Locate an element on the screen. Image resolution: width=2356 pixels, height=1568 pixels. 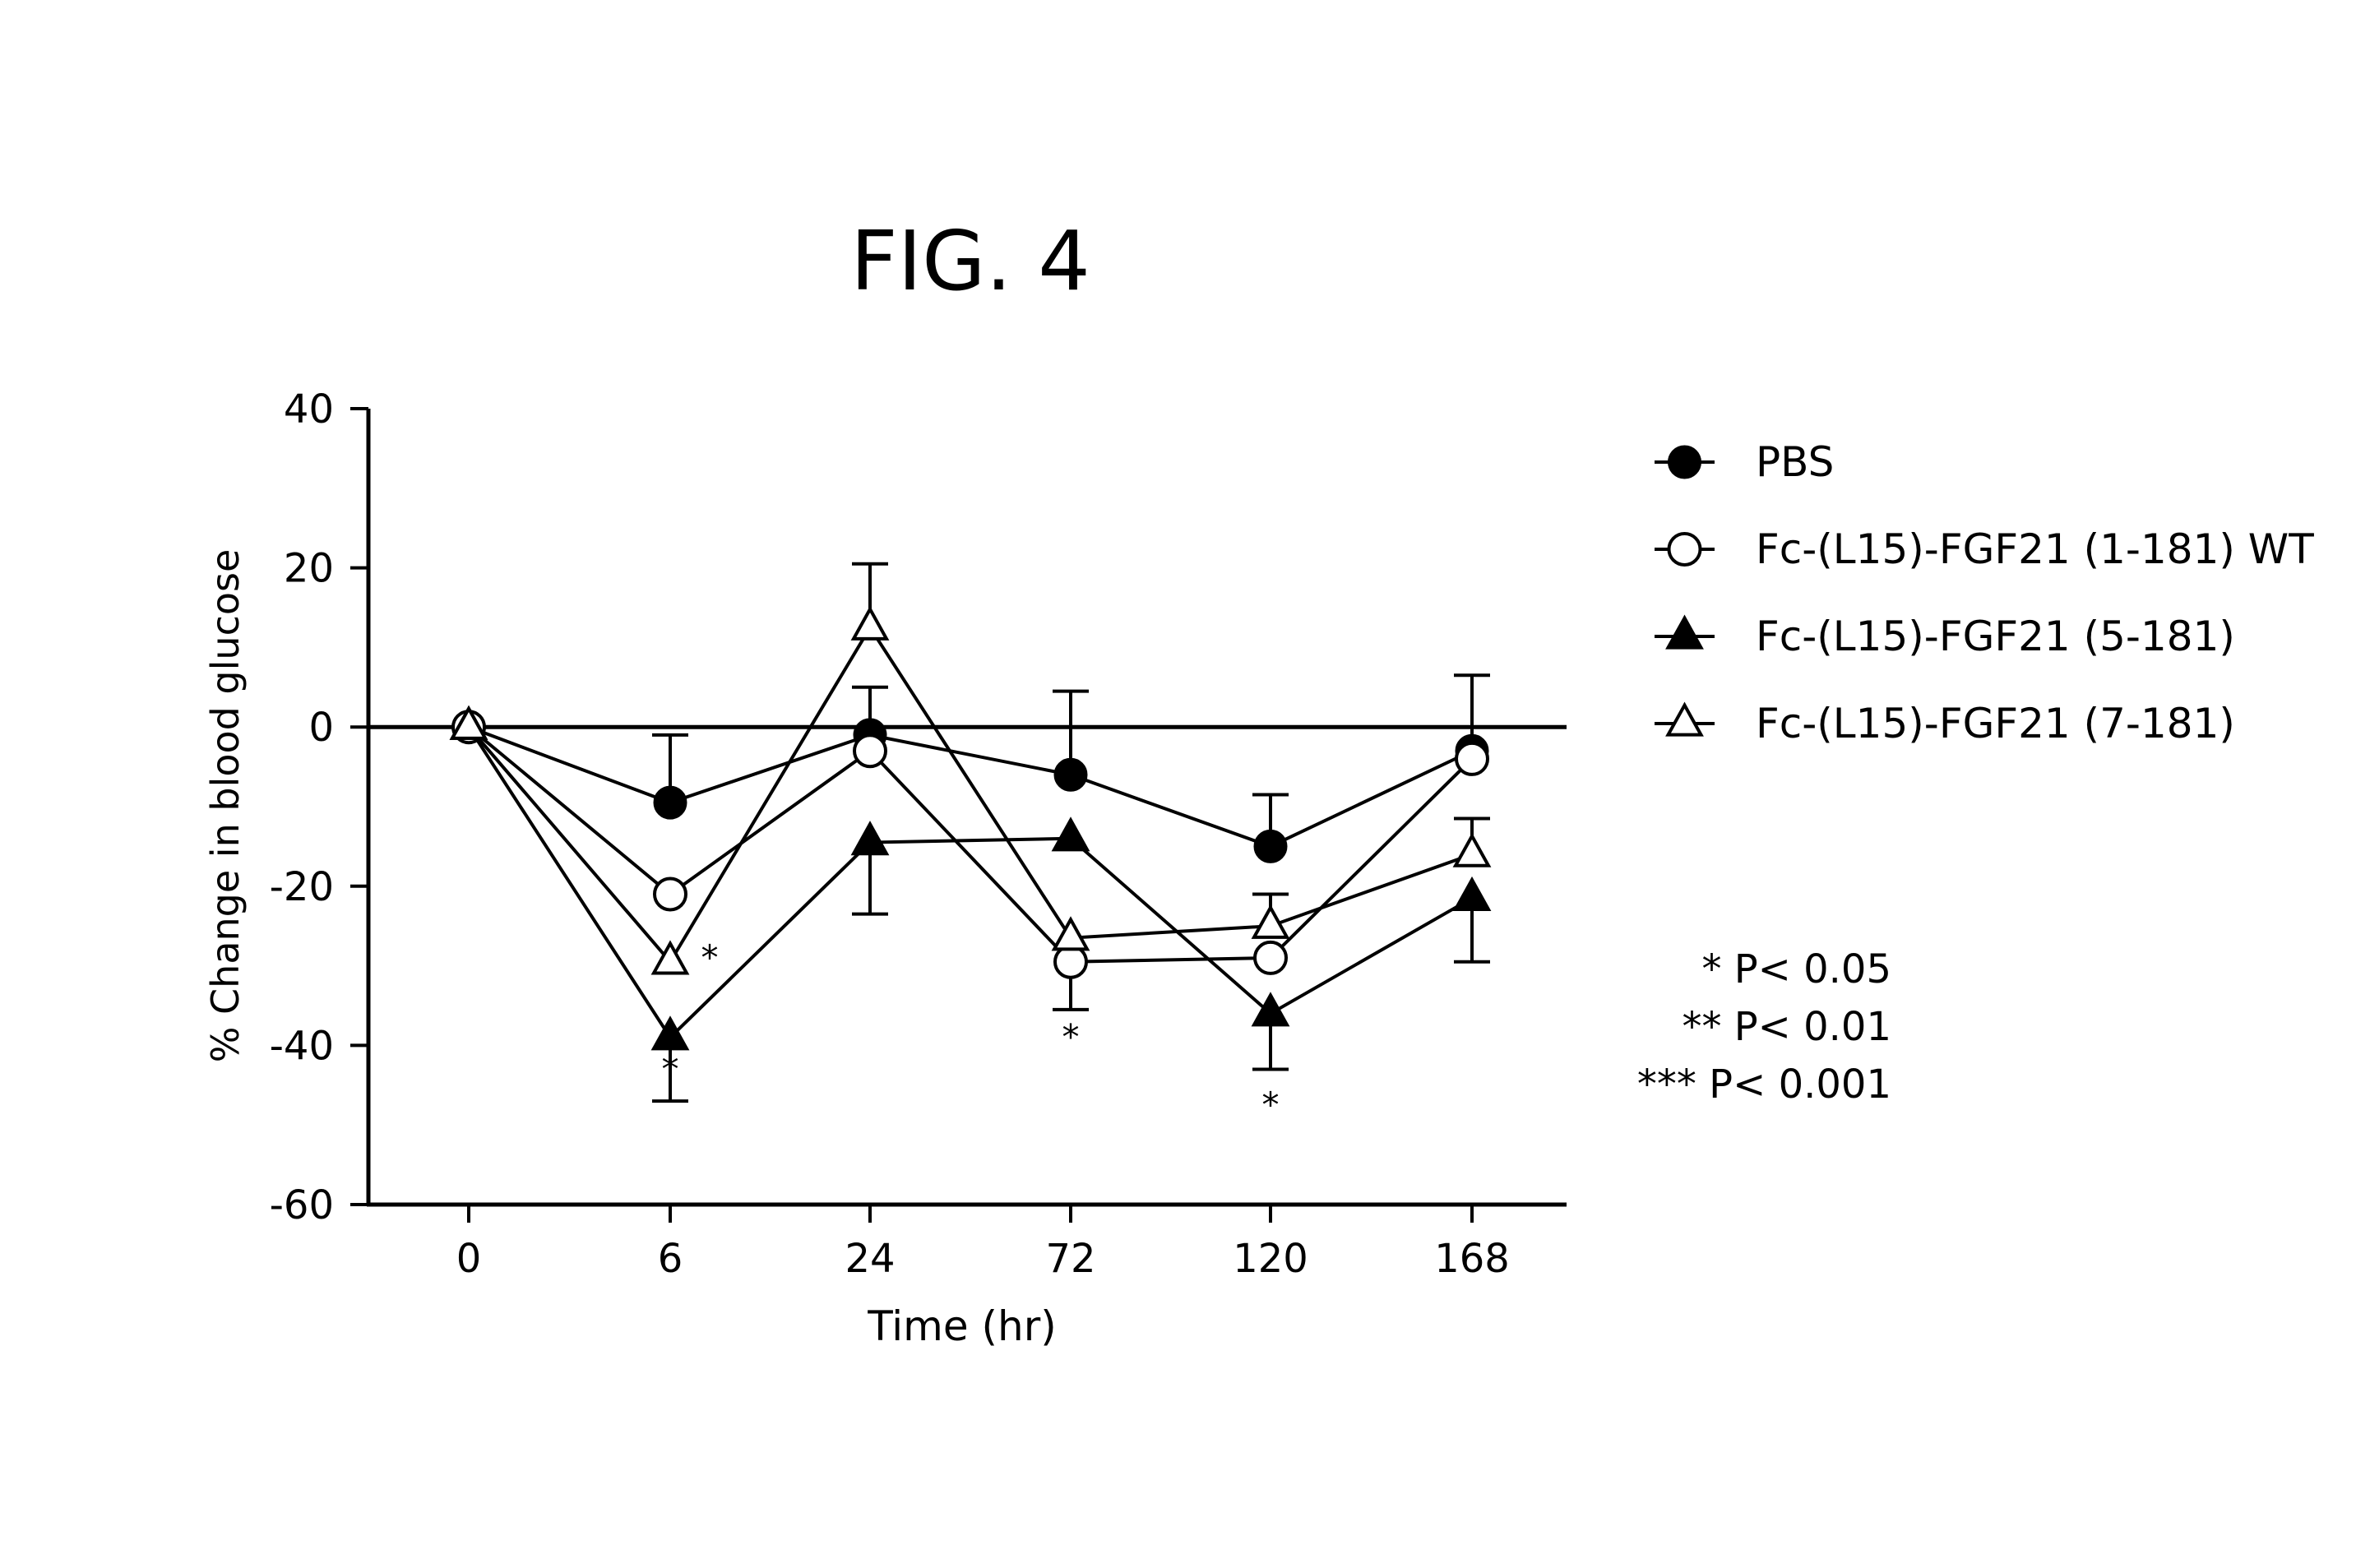
significance-legend-item: *** P< 0.001 is located at coordinates (1764, 1085).